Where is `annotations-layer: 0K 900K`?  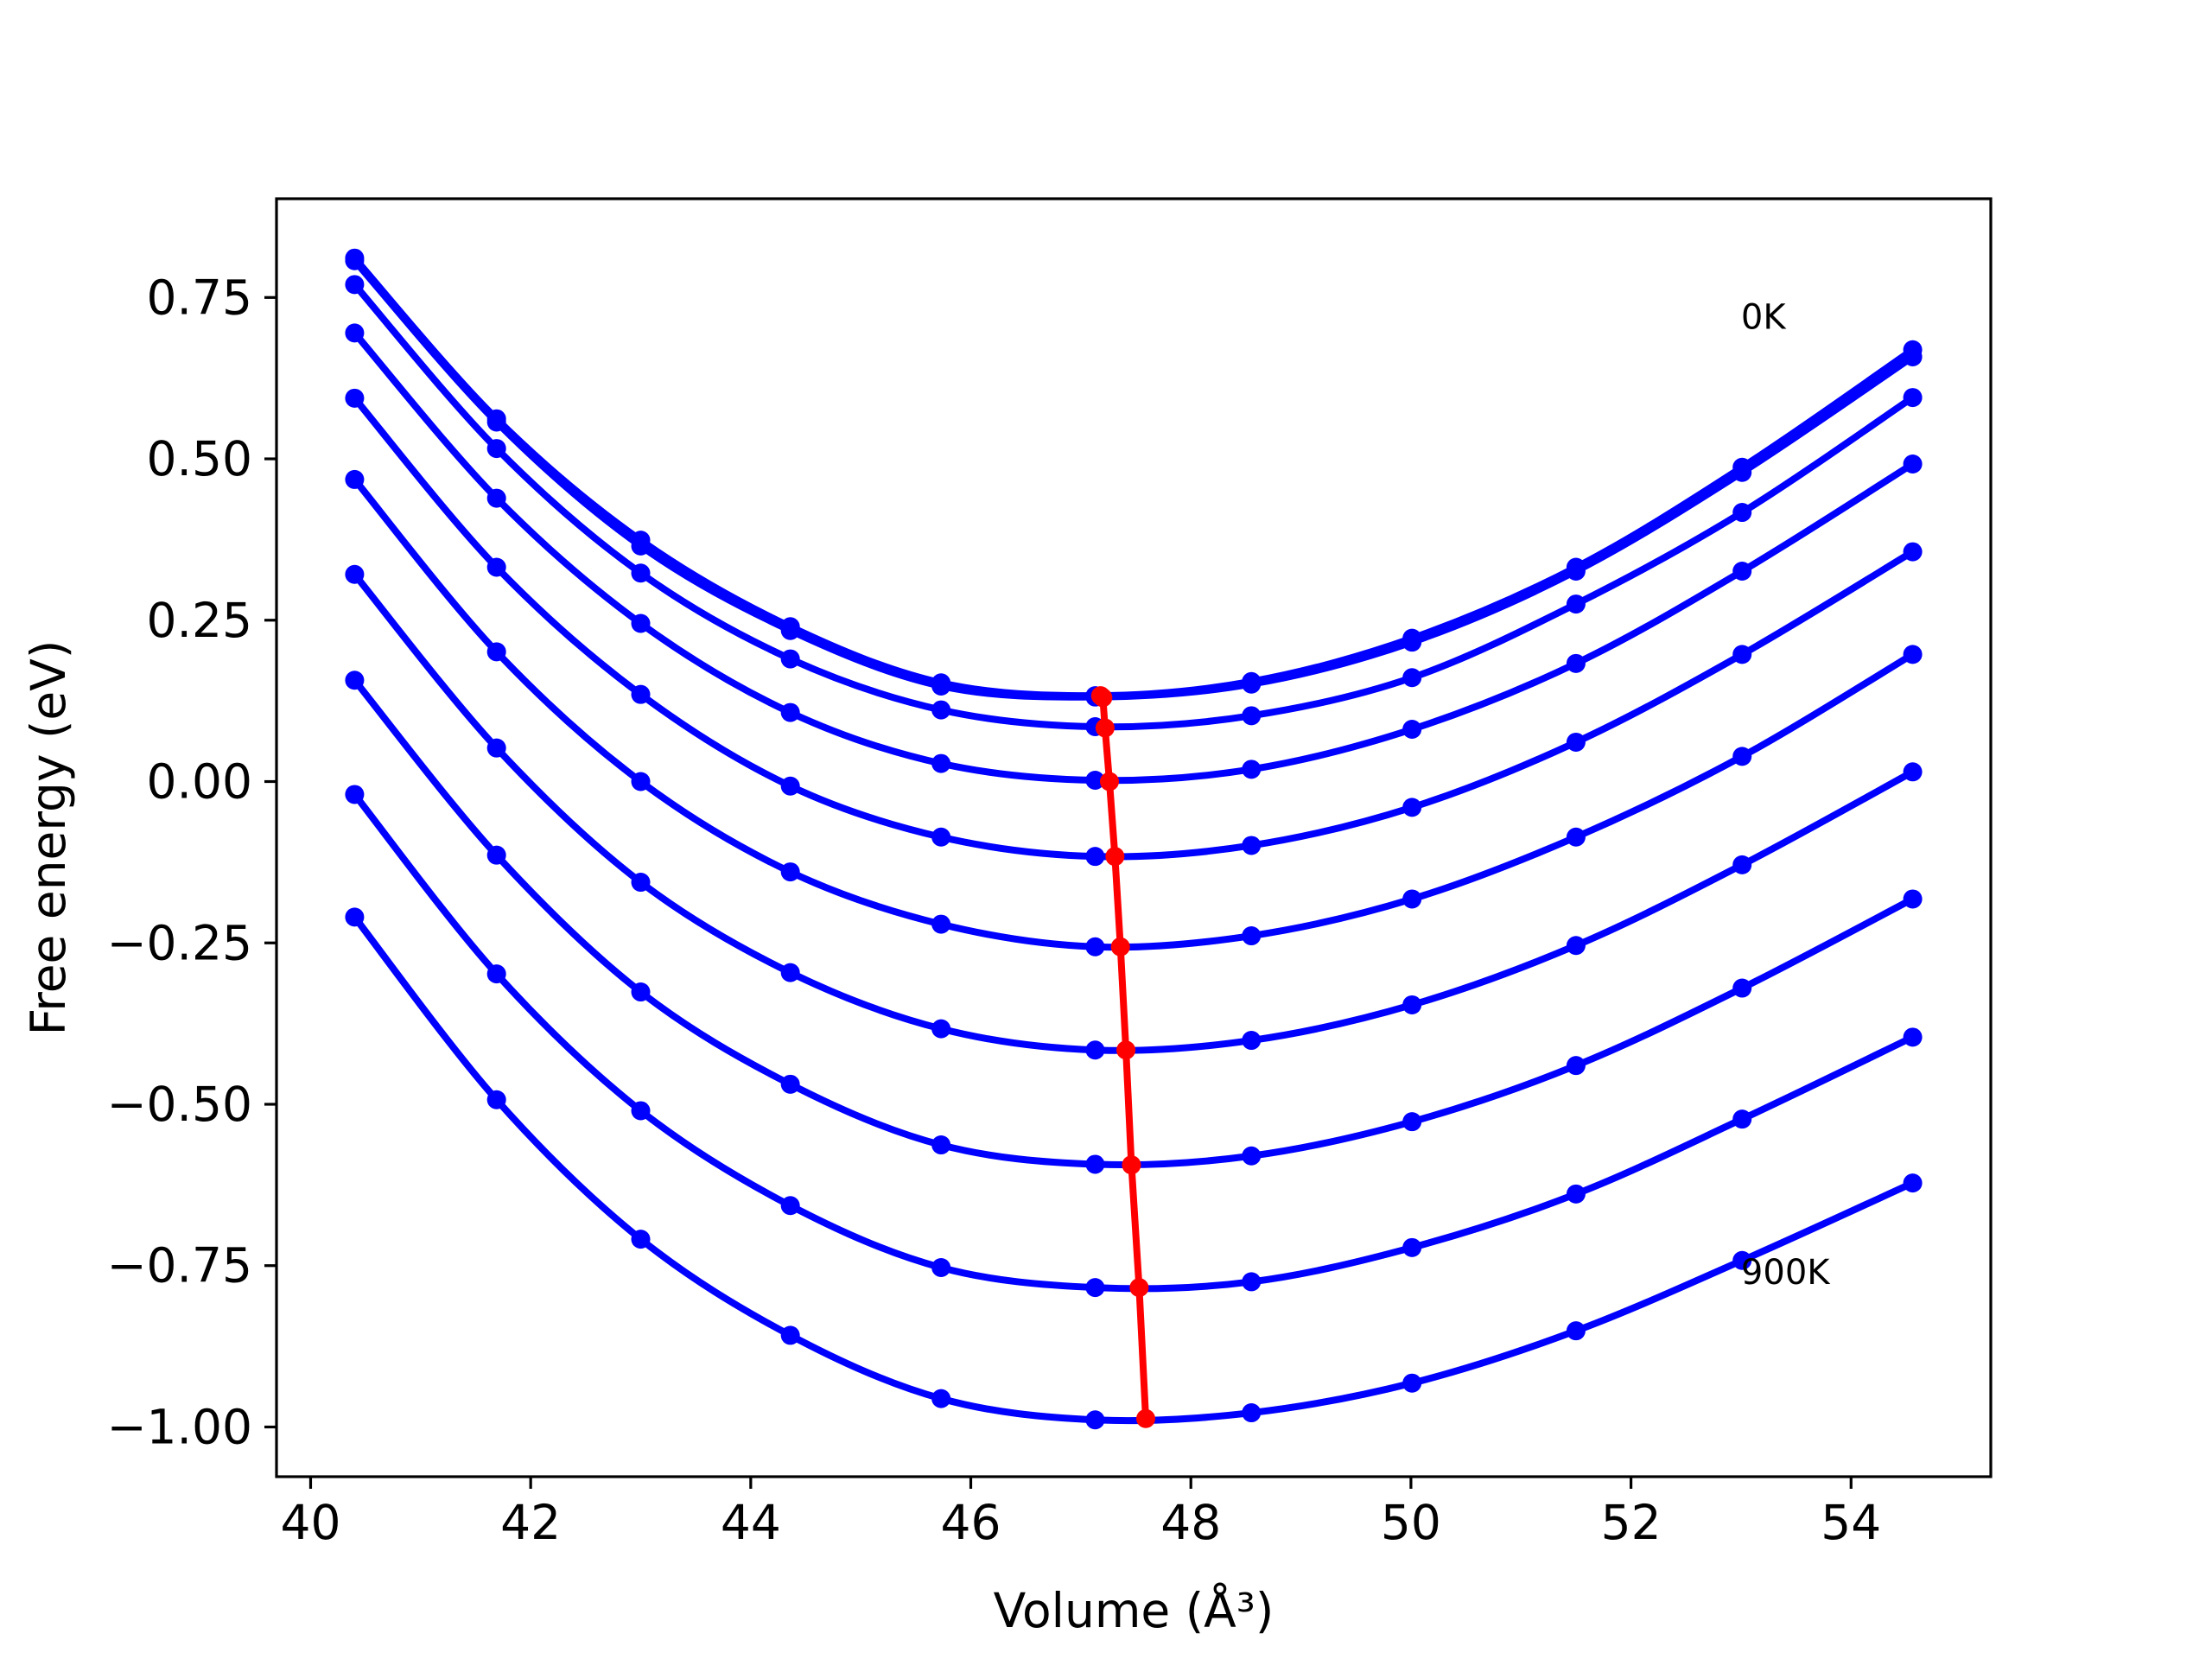 annotations-layer: 0K 900K is located at coordinates (1786, 796).